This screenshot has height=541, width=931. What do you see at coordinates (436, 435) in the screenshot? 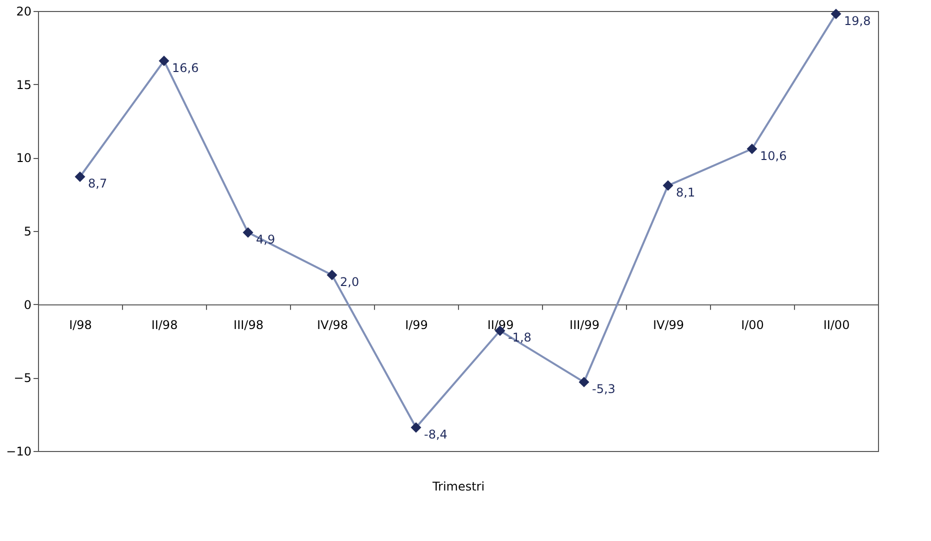
I see `data-label: -8,4` at bounding box center [436, 435].